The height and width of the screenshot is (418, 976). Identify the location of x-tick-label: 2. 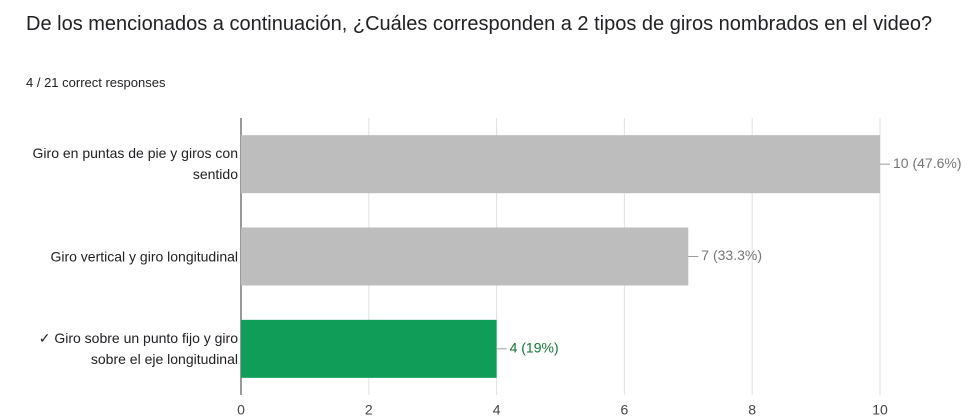
(369, 410).